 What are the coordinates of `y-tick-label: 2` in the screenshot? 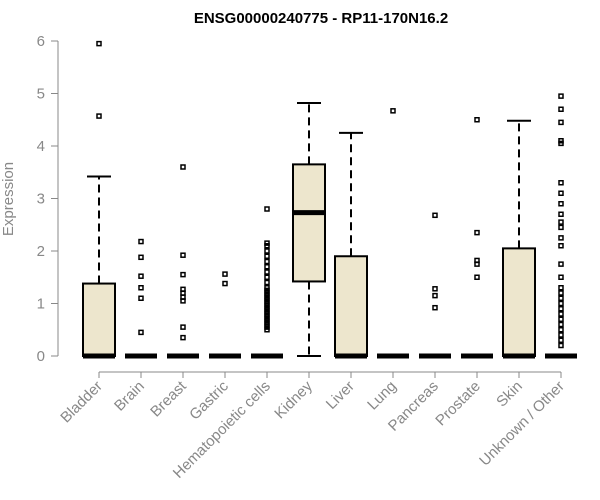 It's located at (41, 251).